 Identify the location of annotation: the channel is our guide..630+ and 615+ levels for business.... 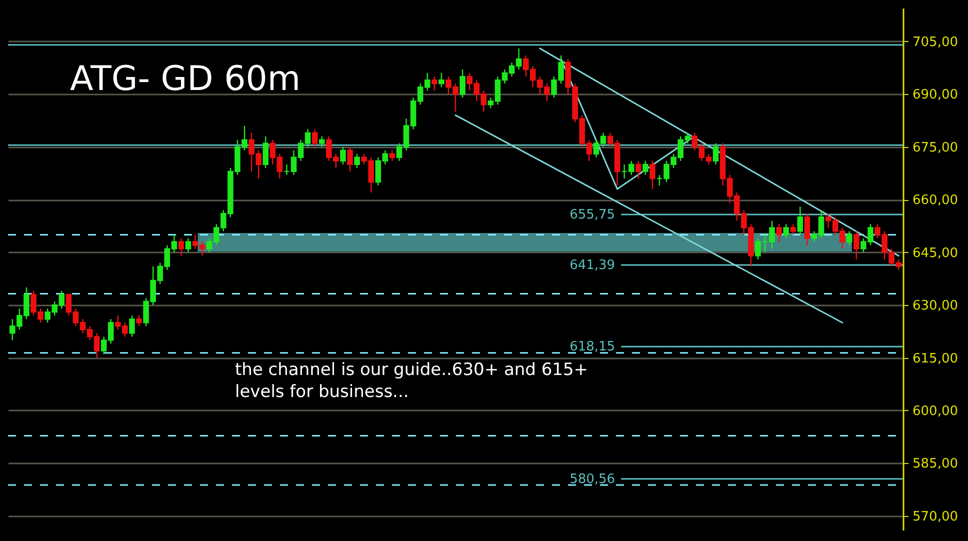
(411, 381).